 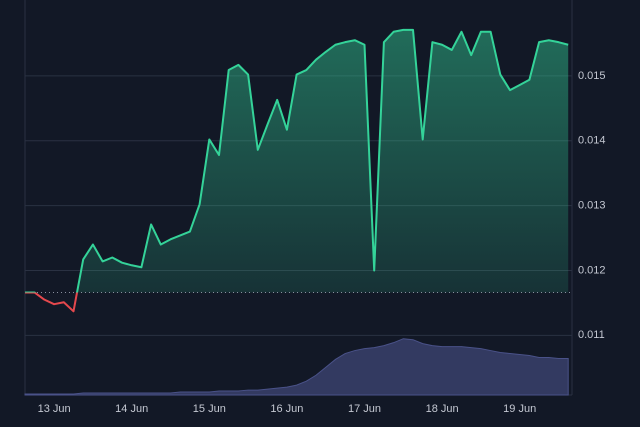 What do you see at coordinates (592, 141) in the screenshot?
I see `y-tick-label: 0.014` at bounding box center [592, 141].